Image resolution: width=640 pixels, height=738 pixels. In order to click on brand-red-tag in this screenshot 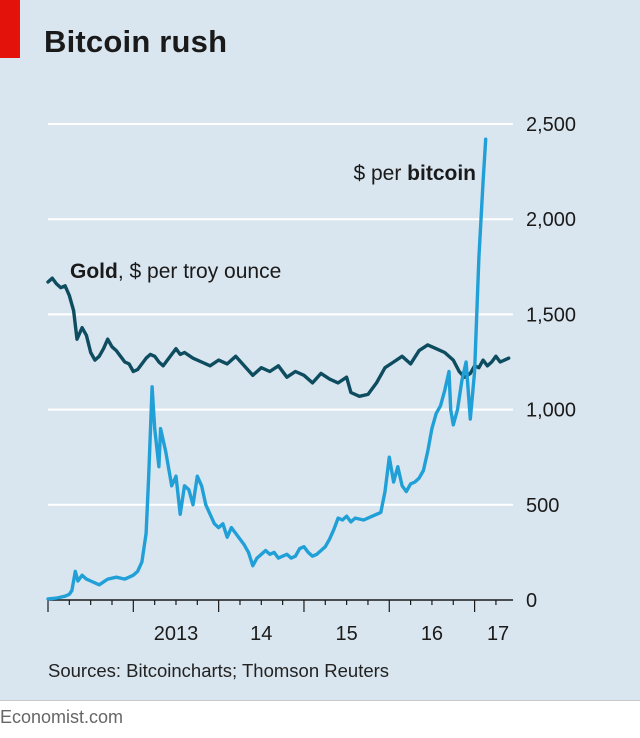, I will do `click(10, 29)`.